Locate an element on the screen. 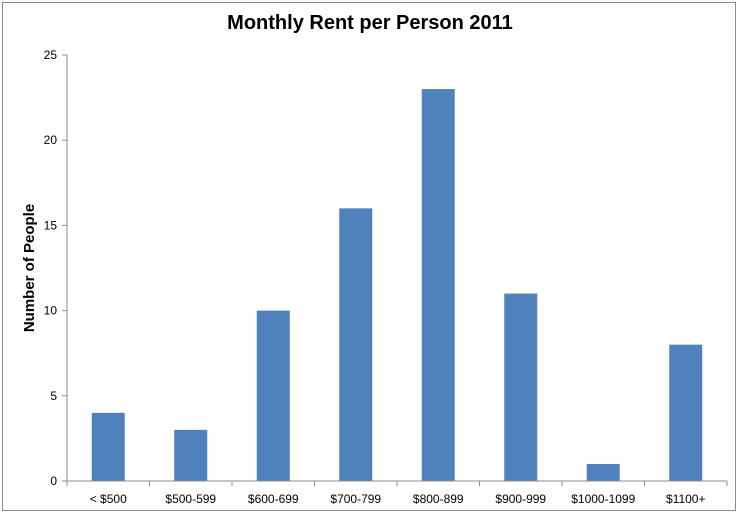  y-tick-label: 20 is located at coordinates (51, 140).